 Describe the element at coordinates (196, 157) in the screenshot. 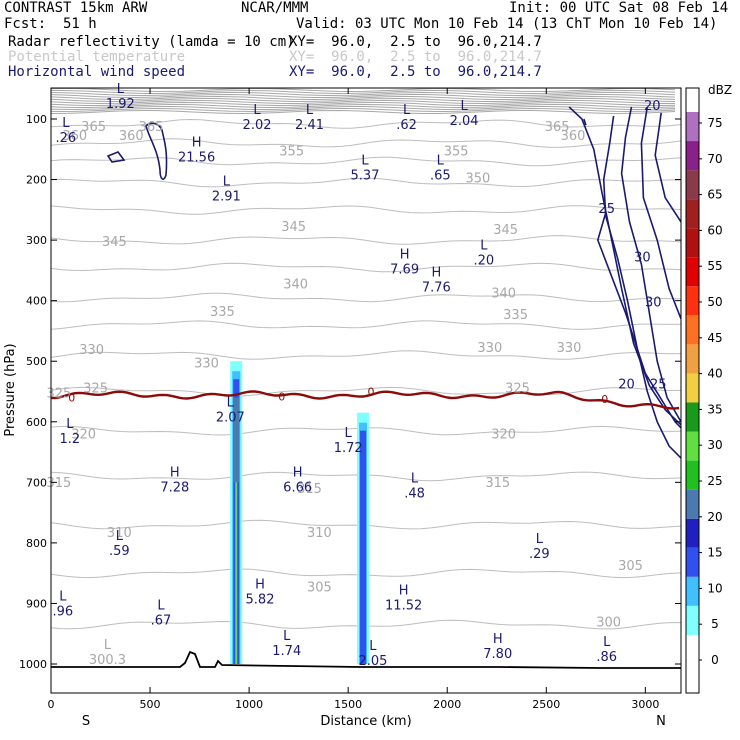

I see `extremum-value: 21.56` at that location.